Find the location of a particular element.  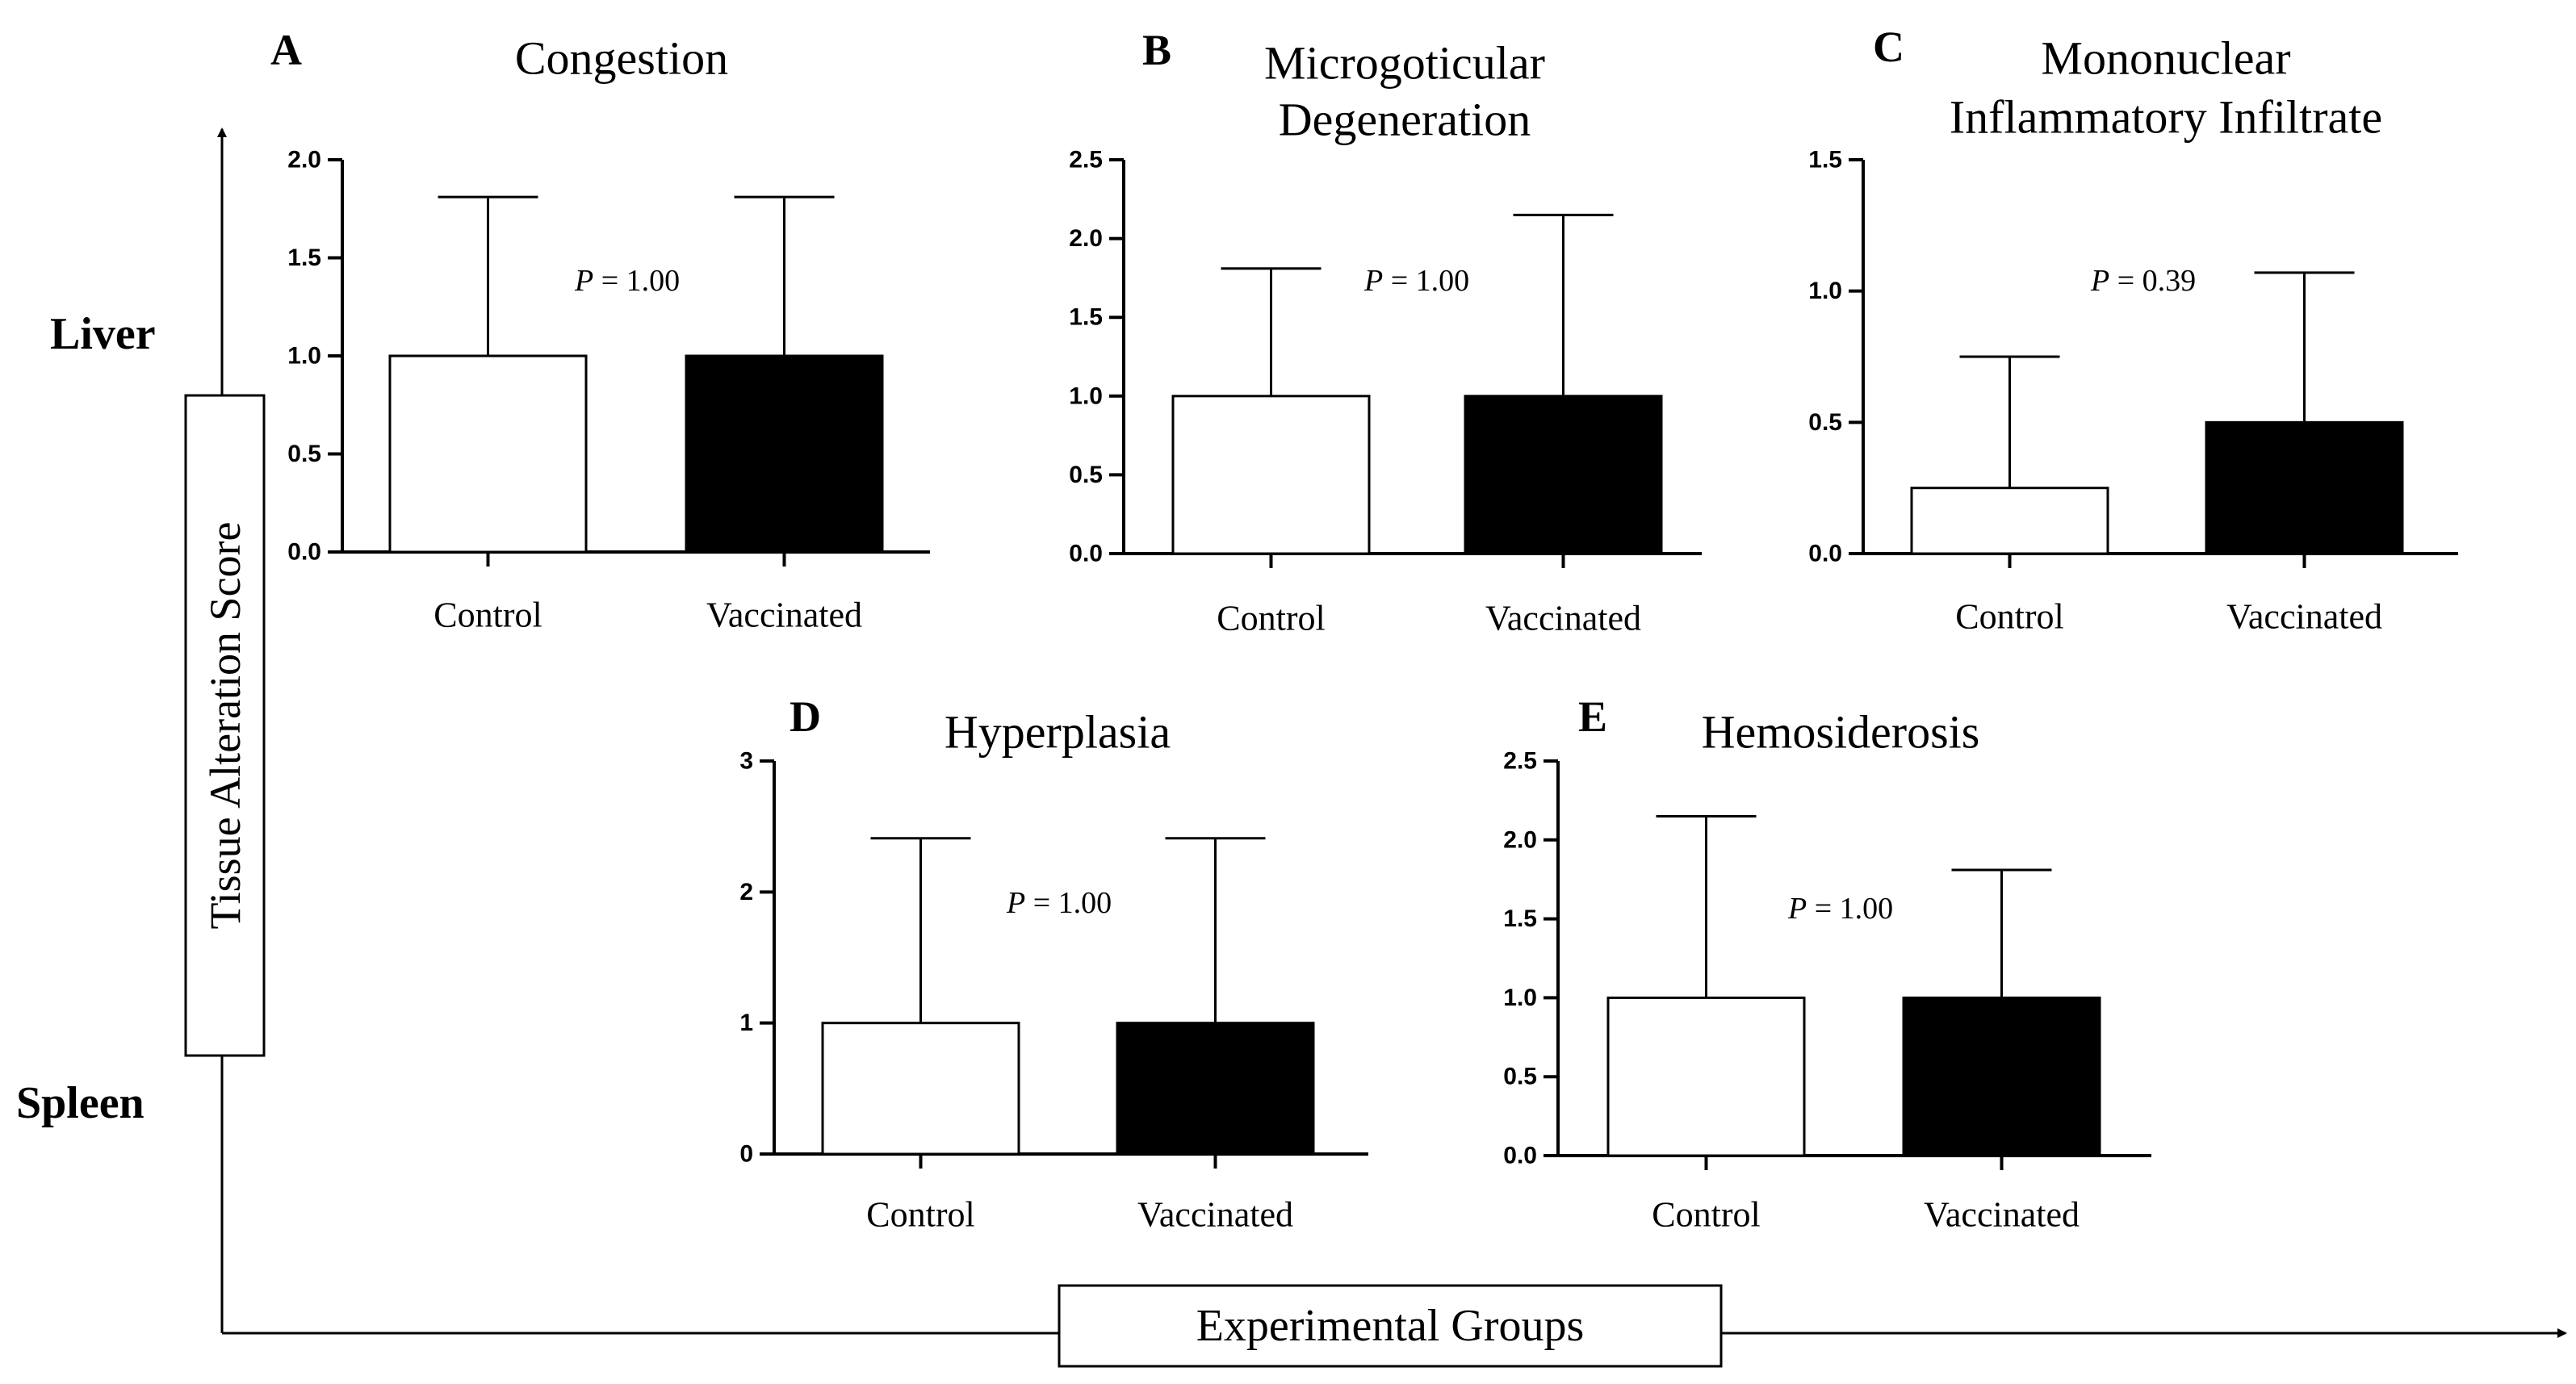

chart-title-line: Hemosiderosis is located at coordinates (1841, 732).